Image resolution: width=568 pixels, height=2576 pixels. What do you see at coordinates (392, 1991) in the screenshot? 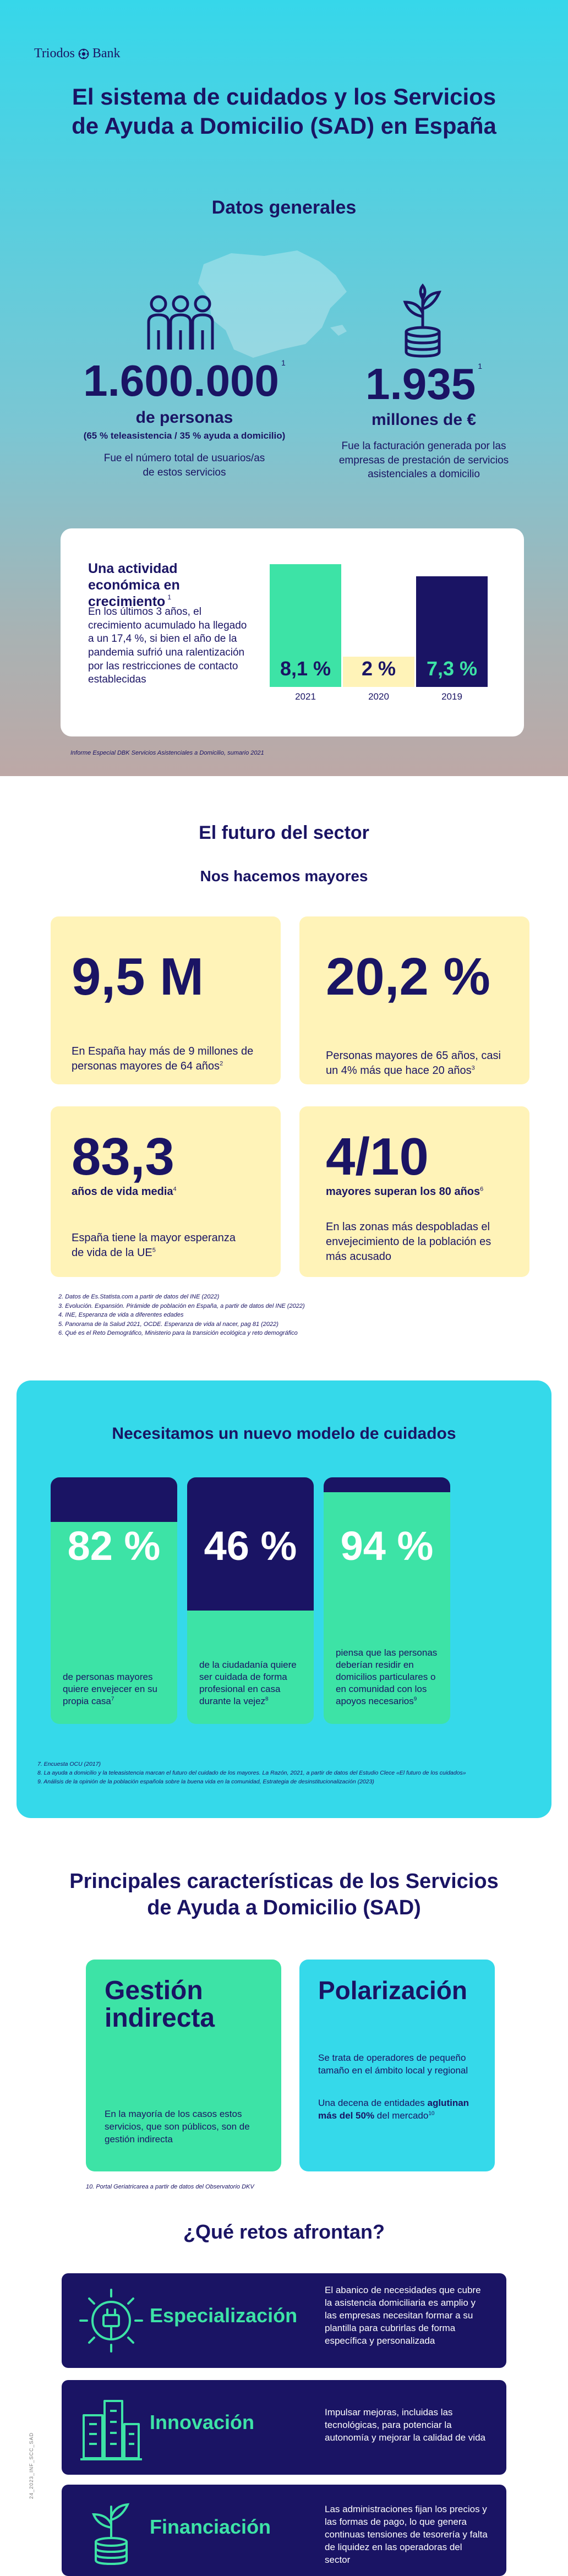
I see `char-card-polarizacion-title: Polarización` at bounding box center [392, 1991].